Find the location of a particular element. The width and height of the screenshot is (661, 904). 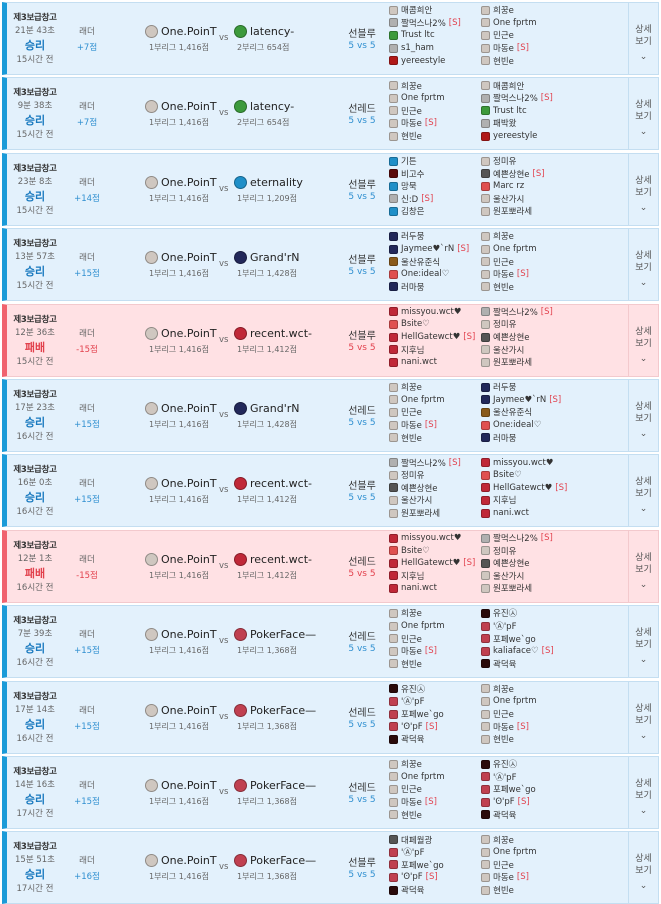

team2-name: latency- is located at coordinates (264, 107).